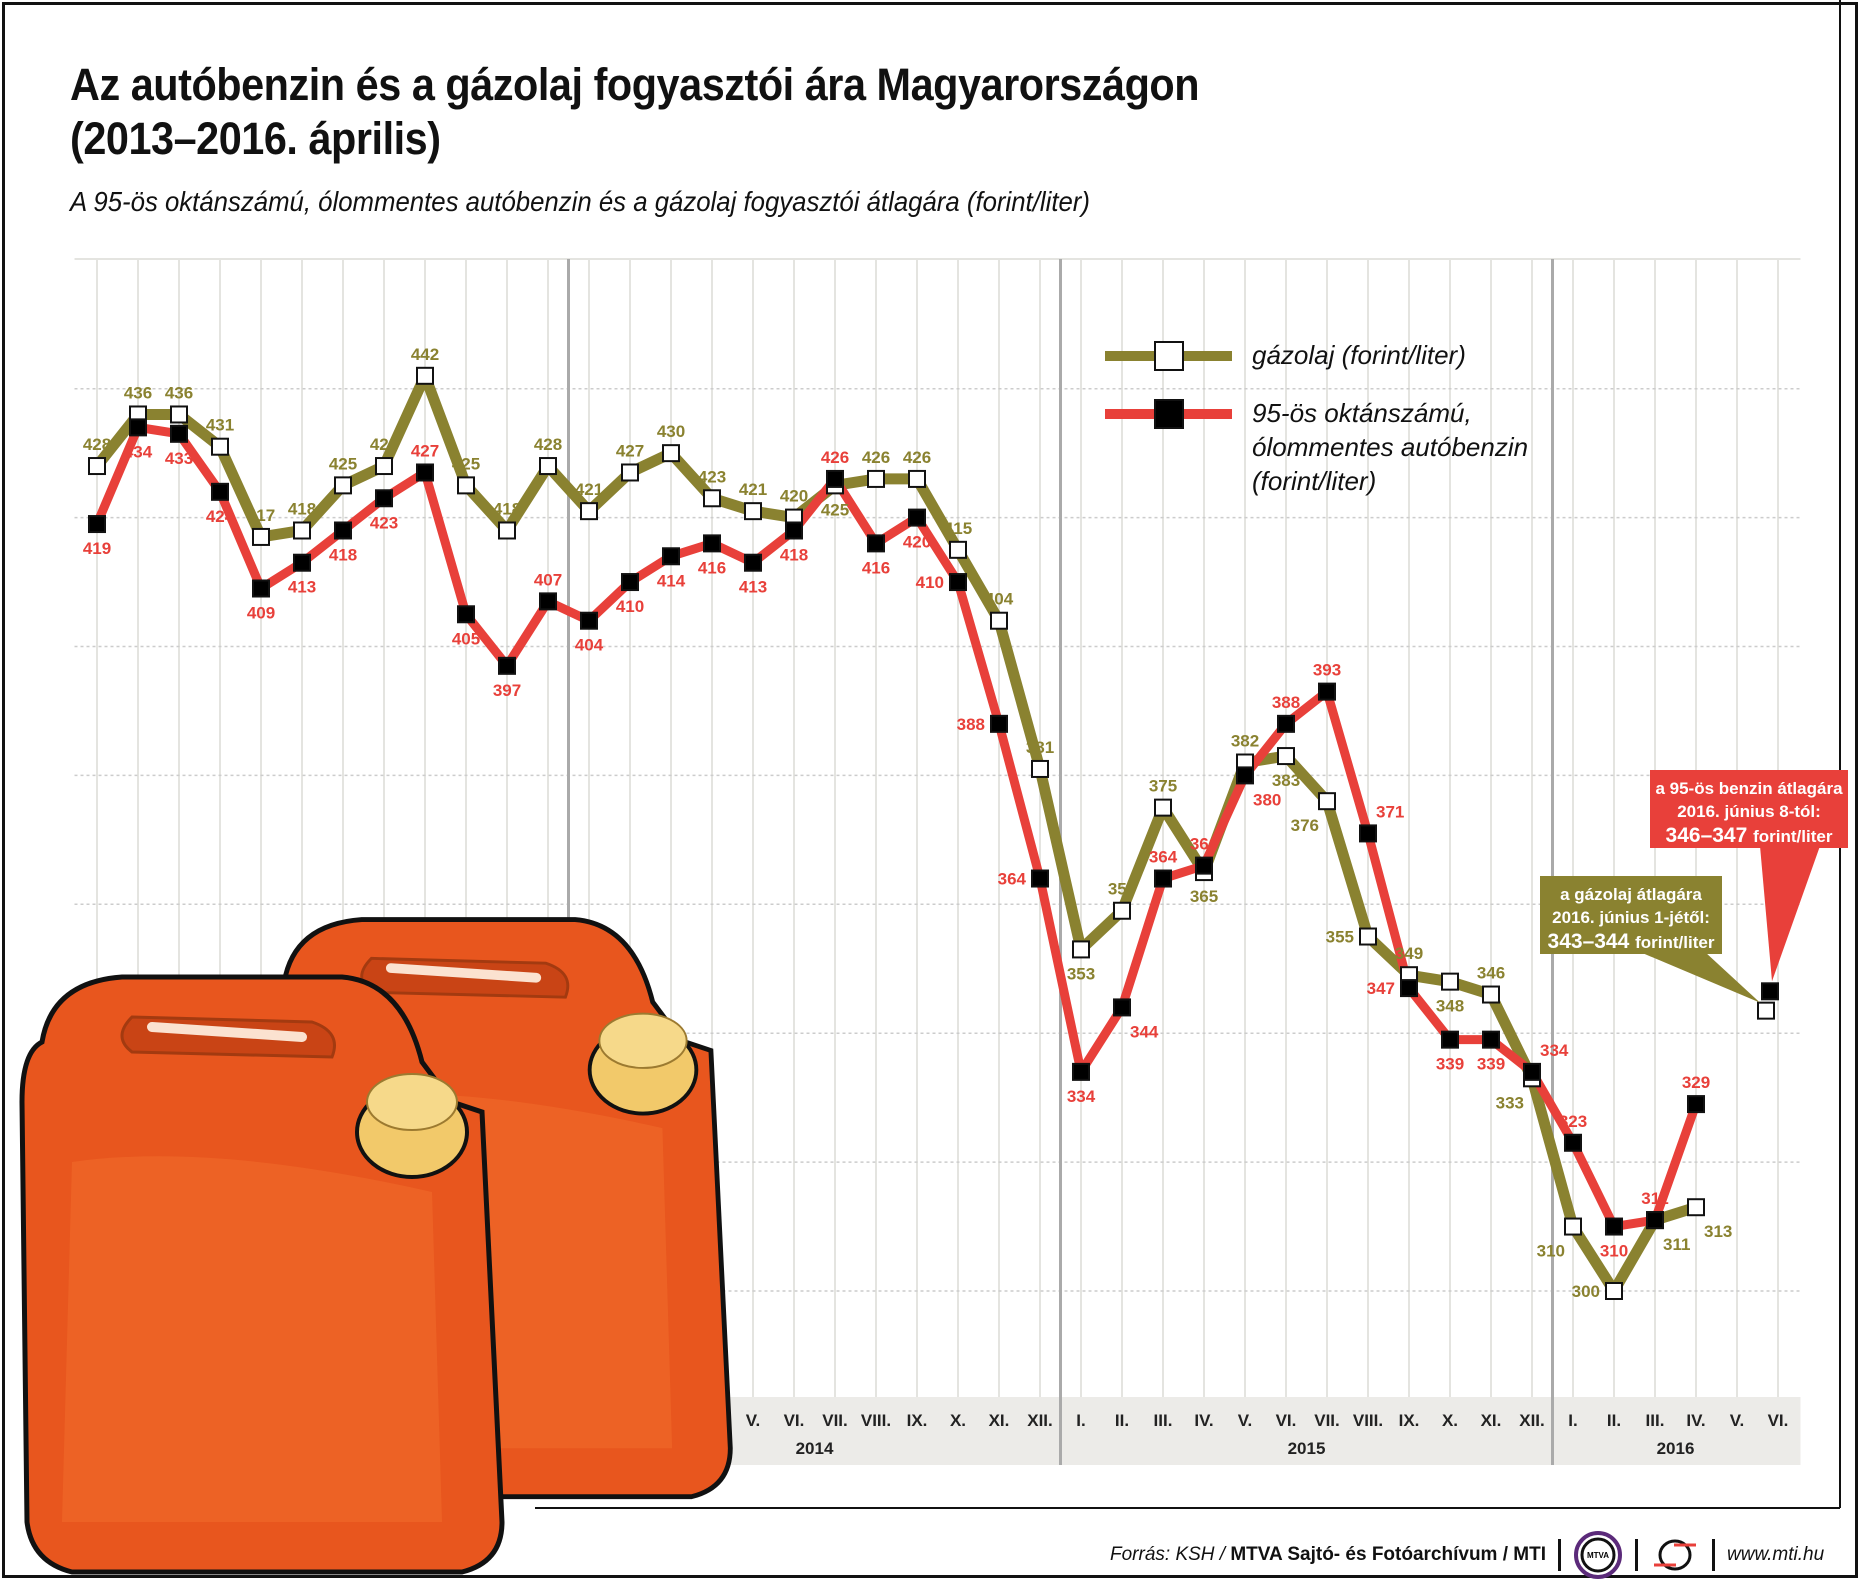 Image resolution: width=1864 pixels, height=1584 pixels. Describe the element at coordinates (302, 508) in the screenshot. I see `data-label-gazolaj: 418` at that location.